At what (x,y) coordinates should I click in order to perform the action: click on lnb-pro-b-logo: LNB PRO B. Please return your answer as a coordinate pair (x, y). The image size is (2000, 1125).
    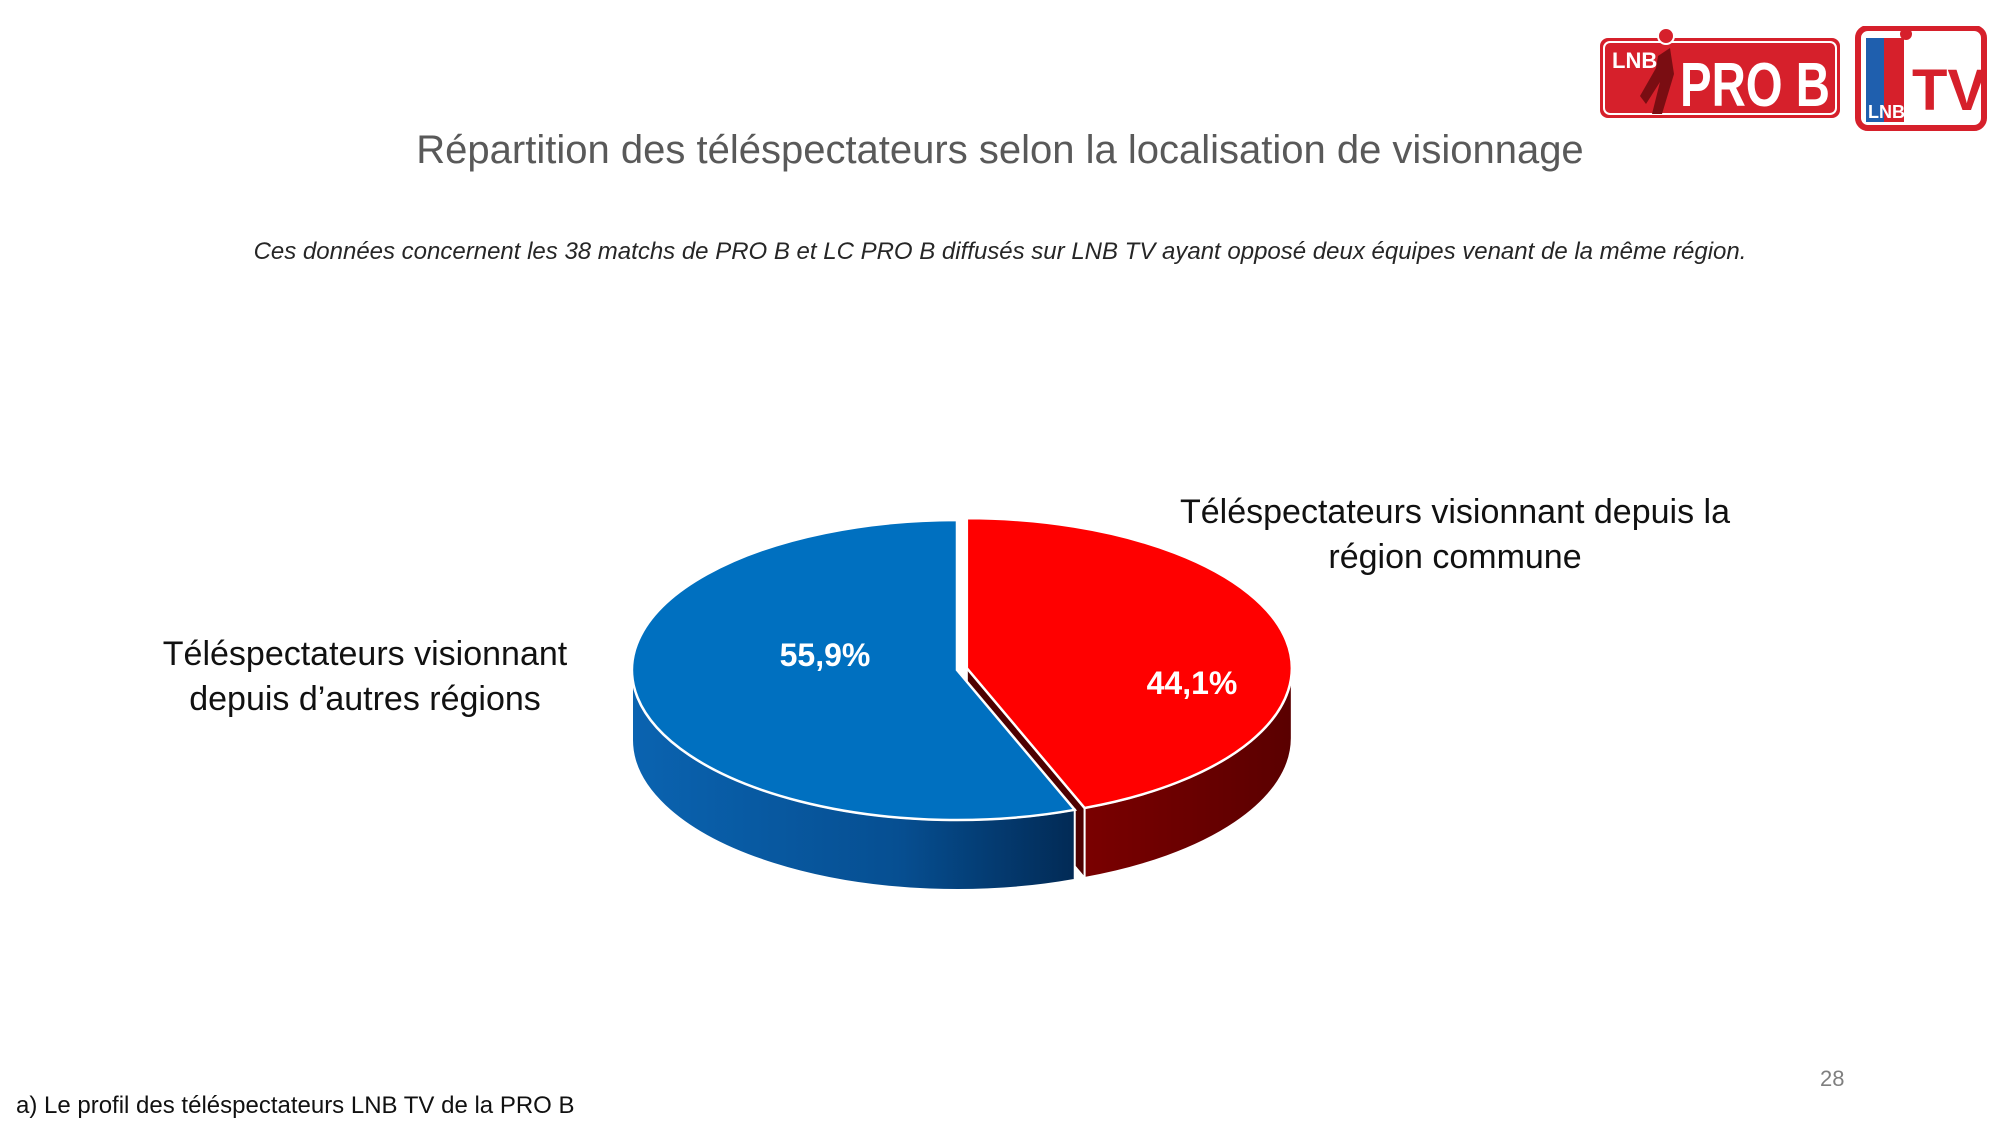
    Looking at the image, I should click on (1720, 73).